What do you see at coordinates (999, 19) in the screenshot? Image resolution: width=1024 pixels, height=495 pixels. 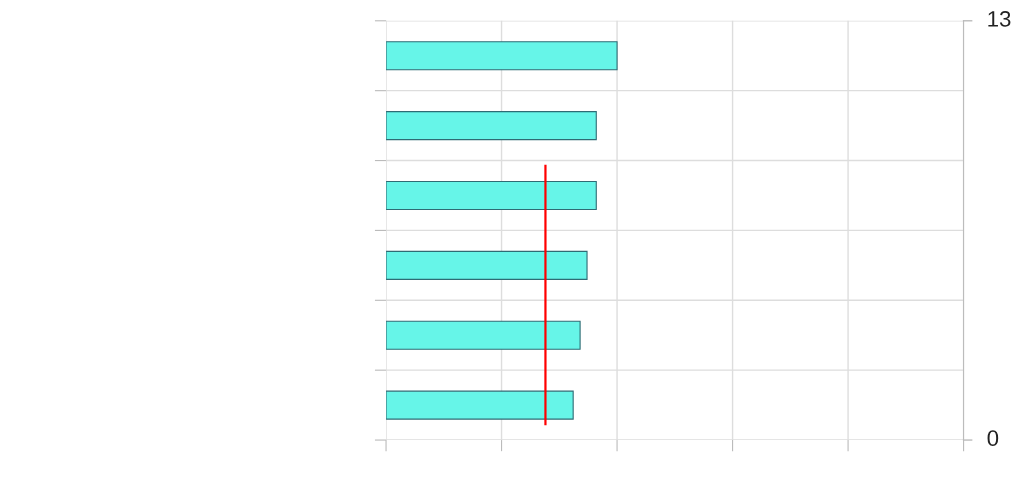 I see `text: 13` at bounding box center [999, 19].